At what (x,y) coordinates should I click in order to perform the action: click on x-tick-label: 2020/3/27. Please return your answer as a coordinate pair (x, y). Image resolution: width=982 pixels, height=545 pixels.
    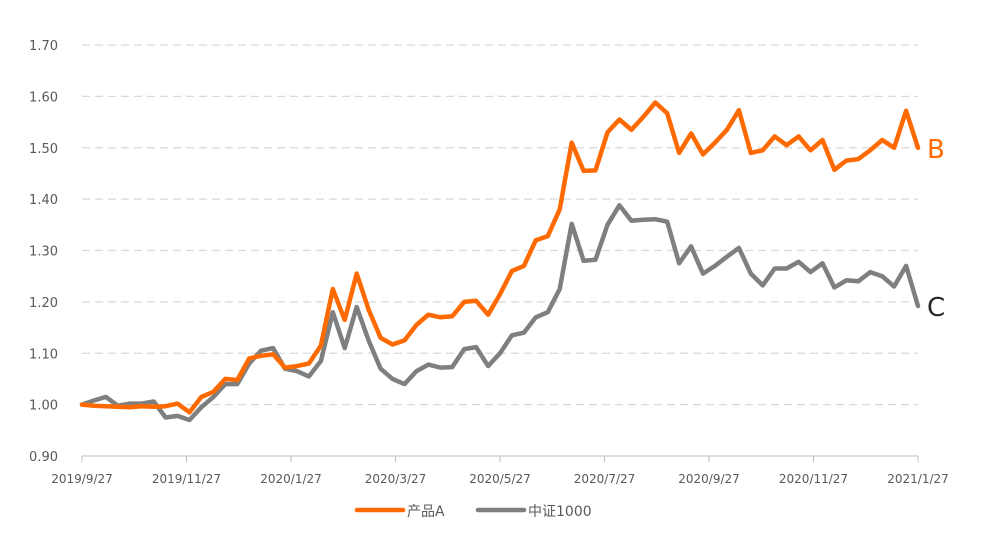
    Looking at the image, I should click on (396, 479).